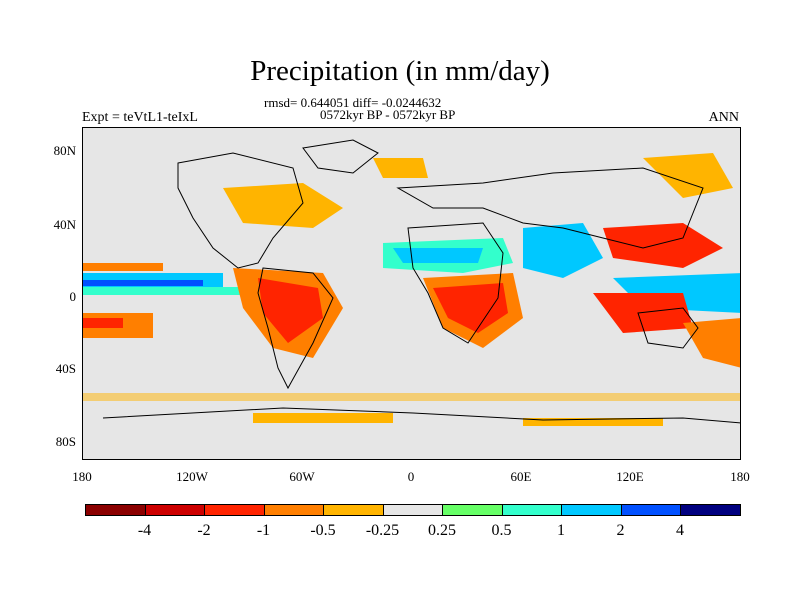 The height and width of the screenshot is (600, 800). Describe the element at coordinates (64, 224) in the screenshot. I see `lat-label-40n: 40N` at that location.